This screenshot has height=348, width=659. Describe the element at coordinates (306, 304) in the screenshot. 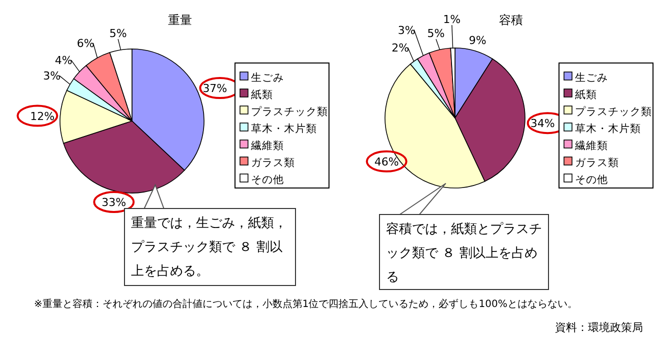

I see `text: ※重量と容積：それぞれの値の合計値については，小数点第1位で四捨五入しているため，必ずしも100%とはならない。` at that location.